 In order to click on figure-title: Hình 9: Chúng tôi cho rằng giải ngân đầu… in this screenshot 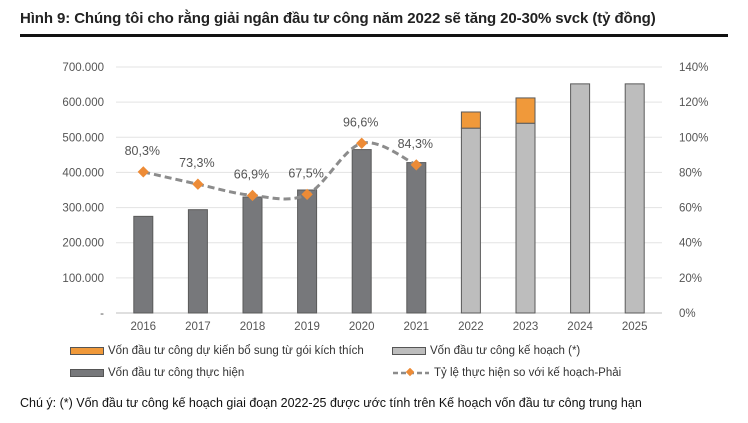, I will do `click(338, 18)`.